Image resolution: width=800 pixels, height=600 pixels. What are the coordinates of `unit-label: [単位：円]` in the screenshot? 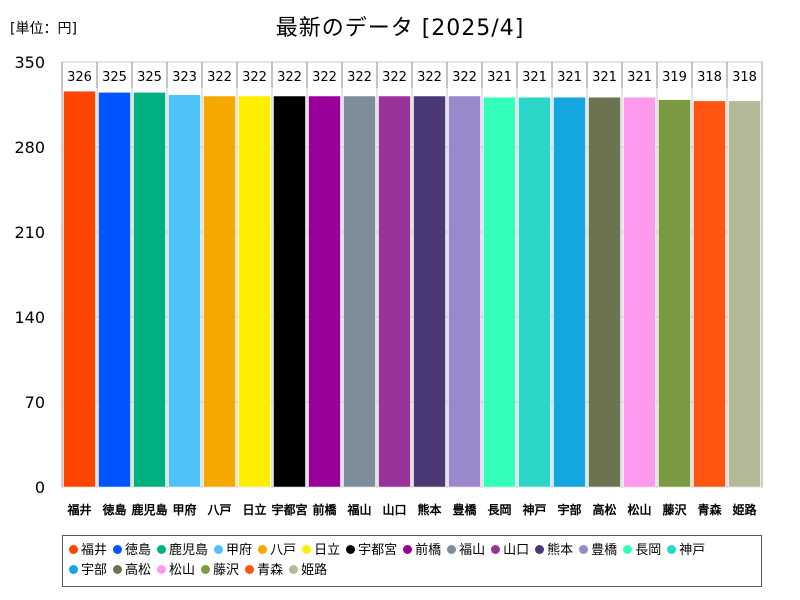 It's located at (43, 29).